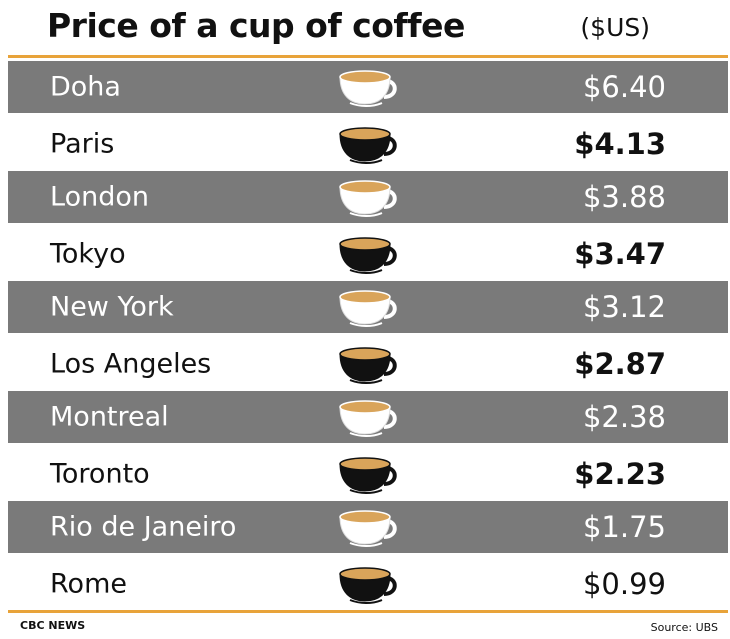  I want to click on price-value: $6.40, so click(624, 87).